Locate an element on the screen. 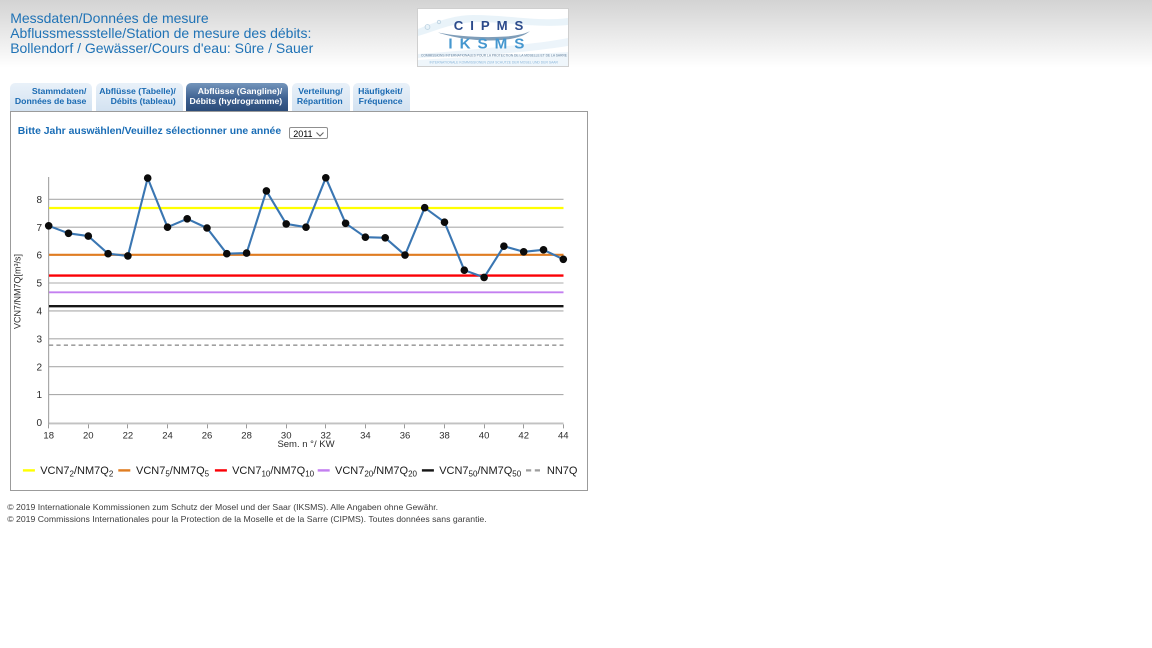  svg-text: 40 is located at coordinates (484, 435).